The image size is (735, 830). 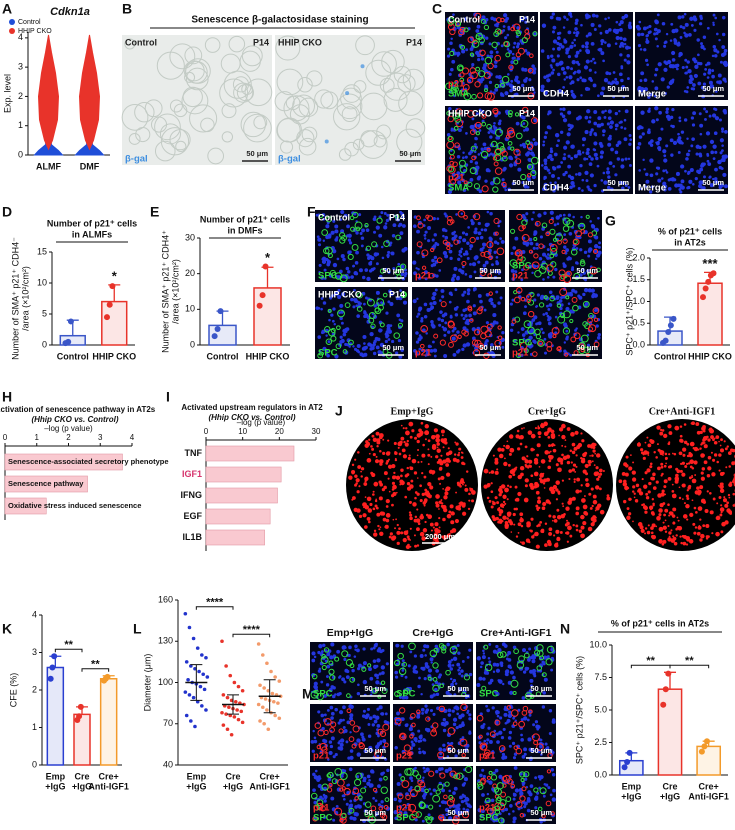 What do you see at coordinates (638, 301) in the screenshot?
I see `y-tick-label: 1.0` at bounding box center [638, 301].